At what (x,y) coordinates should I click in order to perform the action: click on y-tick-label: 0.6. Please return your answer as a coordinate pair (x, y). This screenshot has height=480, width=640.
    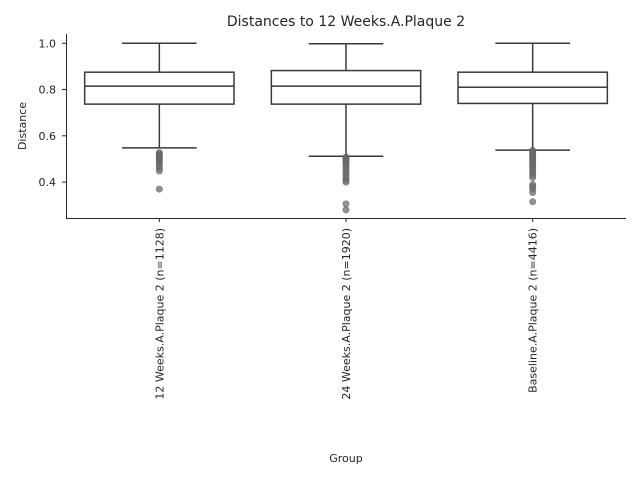
    Looking at the image, I should click on (48, 136).